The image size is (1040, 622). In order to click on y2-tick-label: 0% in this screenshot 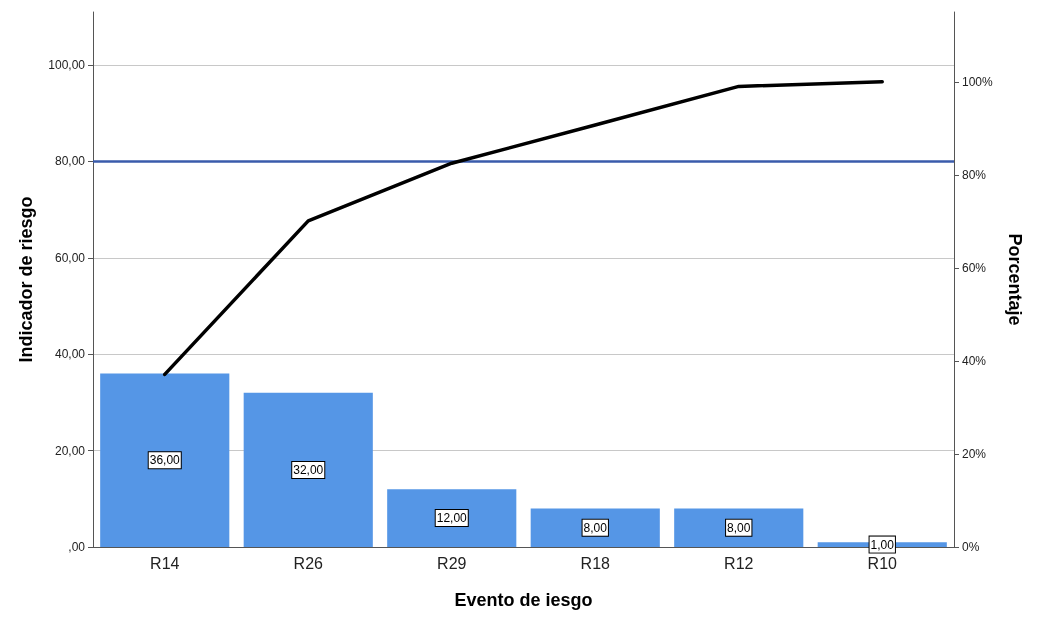, I will do `click(971, 547)`.